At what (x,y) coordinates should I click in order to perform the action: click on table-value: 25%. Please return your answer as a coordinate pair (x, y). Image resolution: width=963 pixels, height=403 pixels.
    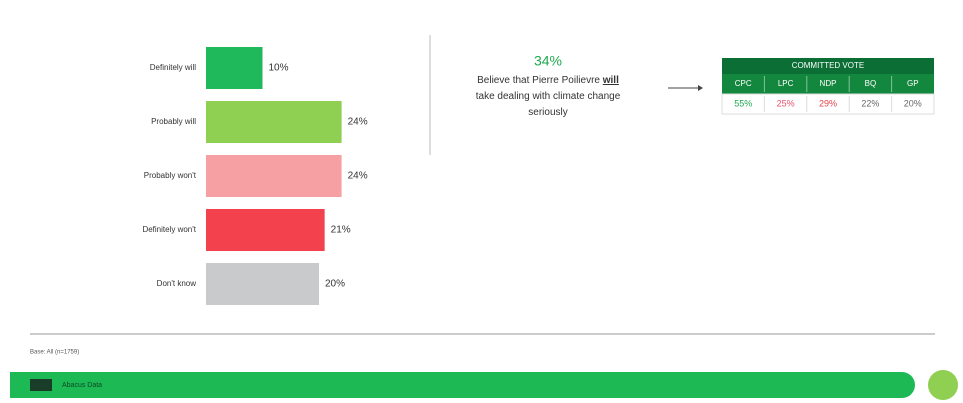
    Looking at the image, I should click on (786, 103).